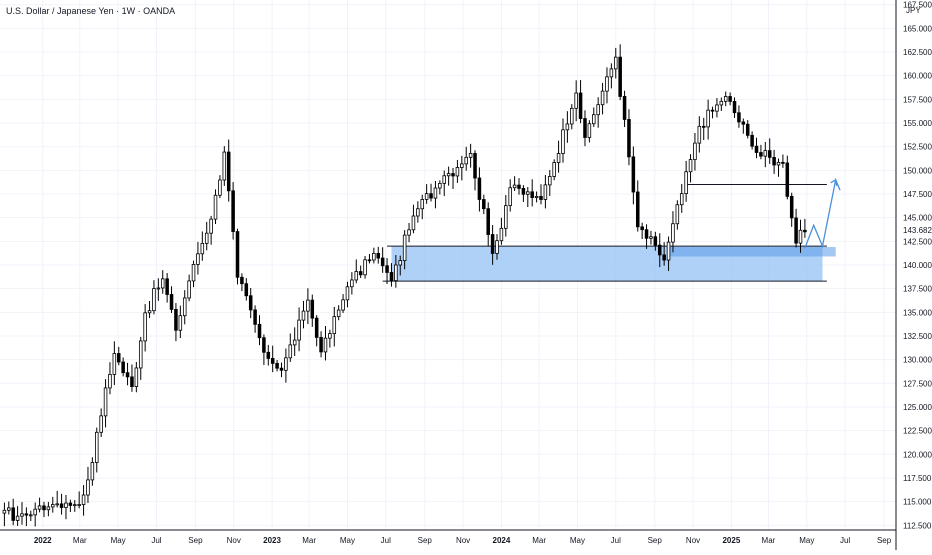 This screenshot has height=555, width=932. Describe the element at coordinates (917, 194) in the screenshot. I see `price-tick-label: 147.500` at that location.